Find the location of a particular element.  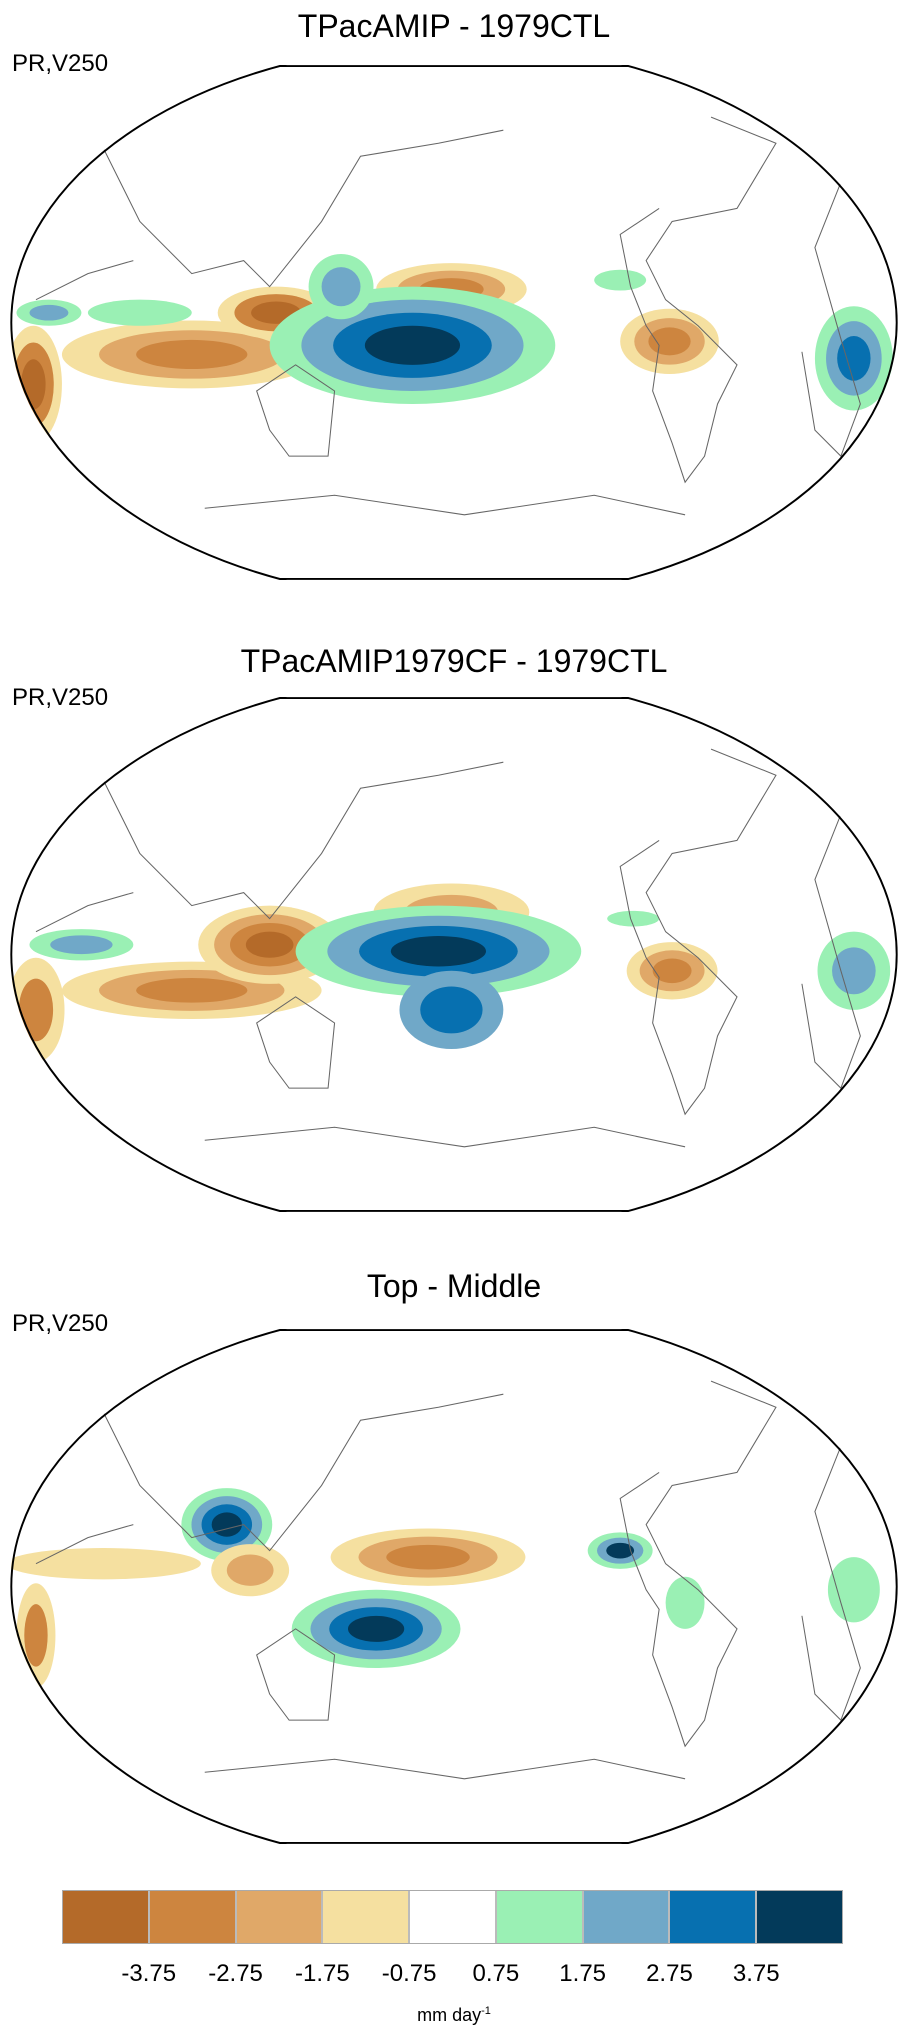

colorbar-tick-label: 2.75 is located at coordinates (669, 1973).